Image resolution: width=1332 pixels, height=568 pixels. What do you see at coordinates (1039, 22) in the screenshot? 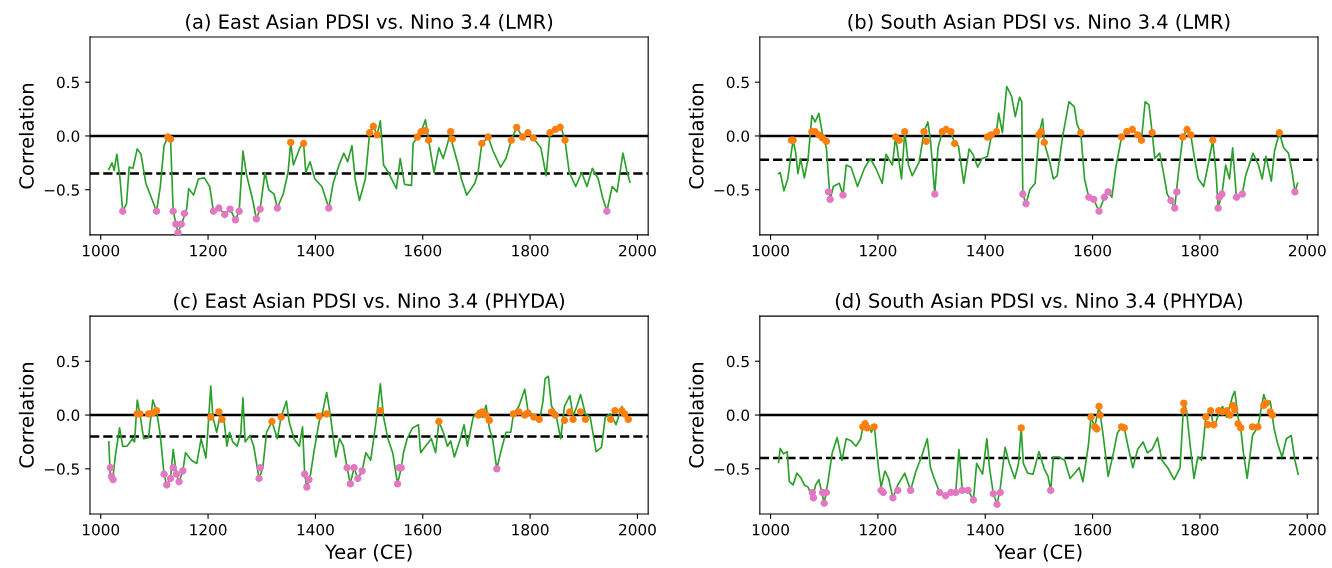
I see `chart-title: (b) South Asian PDSI vs. Nino 3.4 (LMR)` at bounding box center [1039, 22].